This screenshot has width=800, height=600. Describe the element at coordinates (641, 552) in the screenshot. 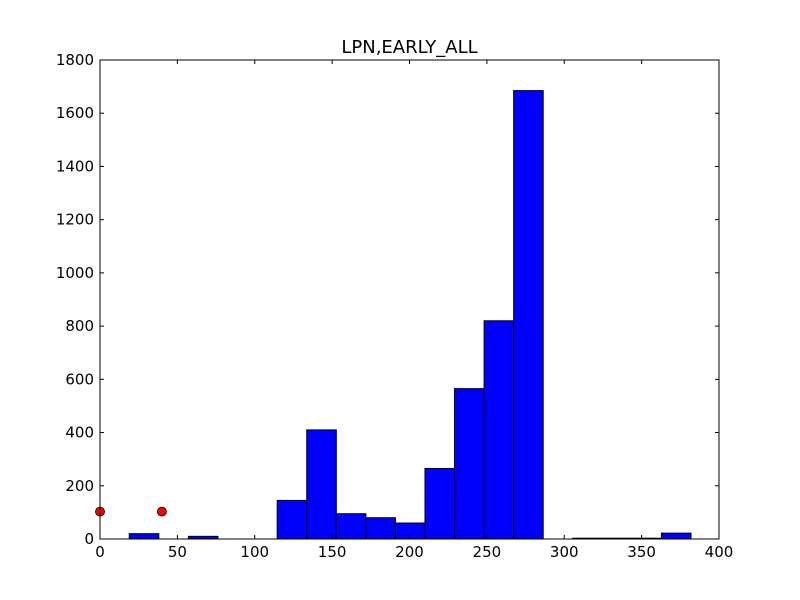

I see `x-tick-label-7: 350` at that location.